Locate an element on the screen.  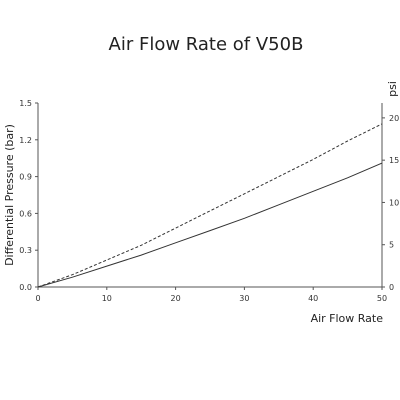
y-tick-label: 1.2 is located at coordinates (25, 140).